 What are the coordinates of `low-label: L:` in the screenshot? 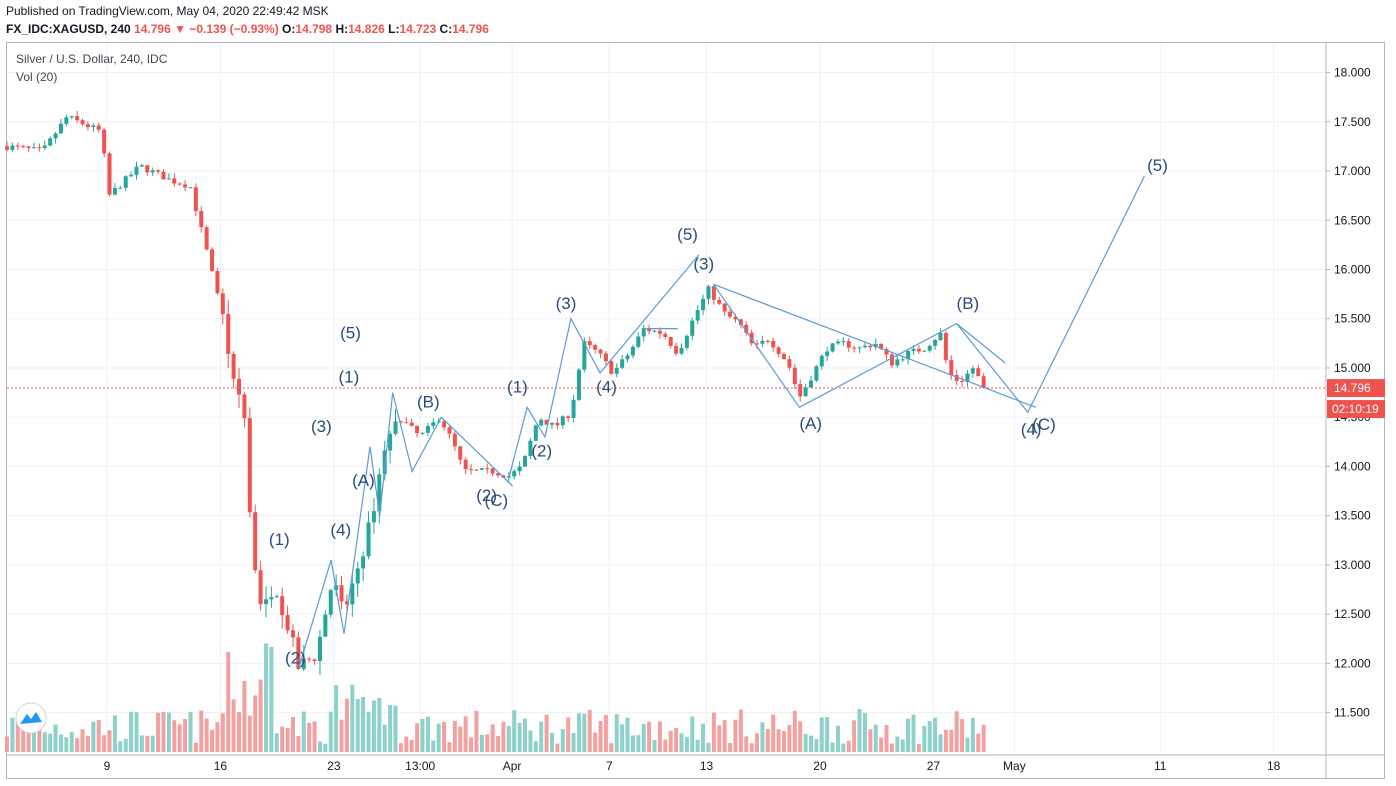 It's located at (394, 29).